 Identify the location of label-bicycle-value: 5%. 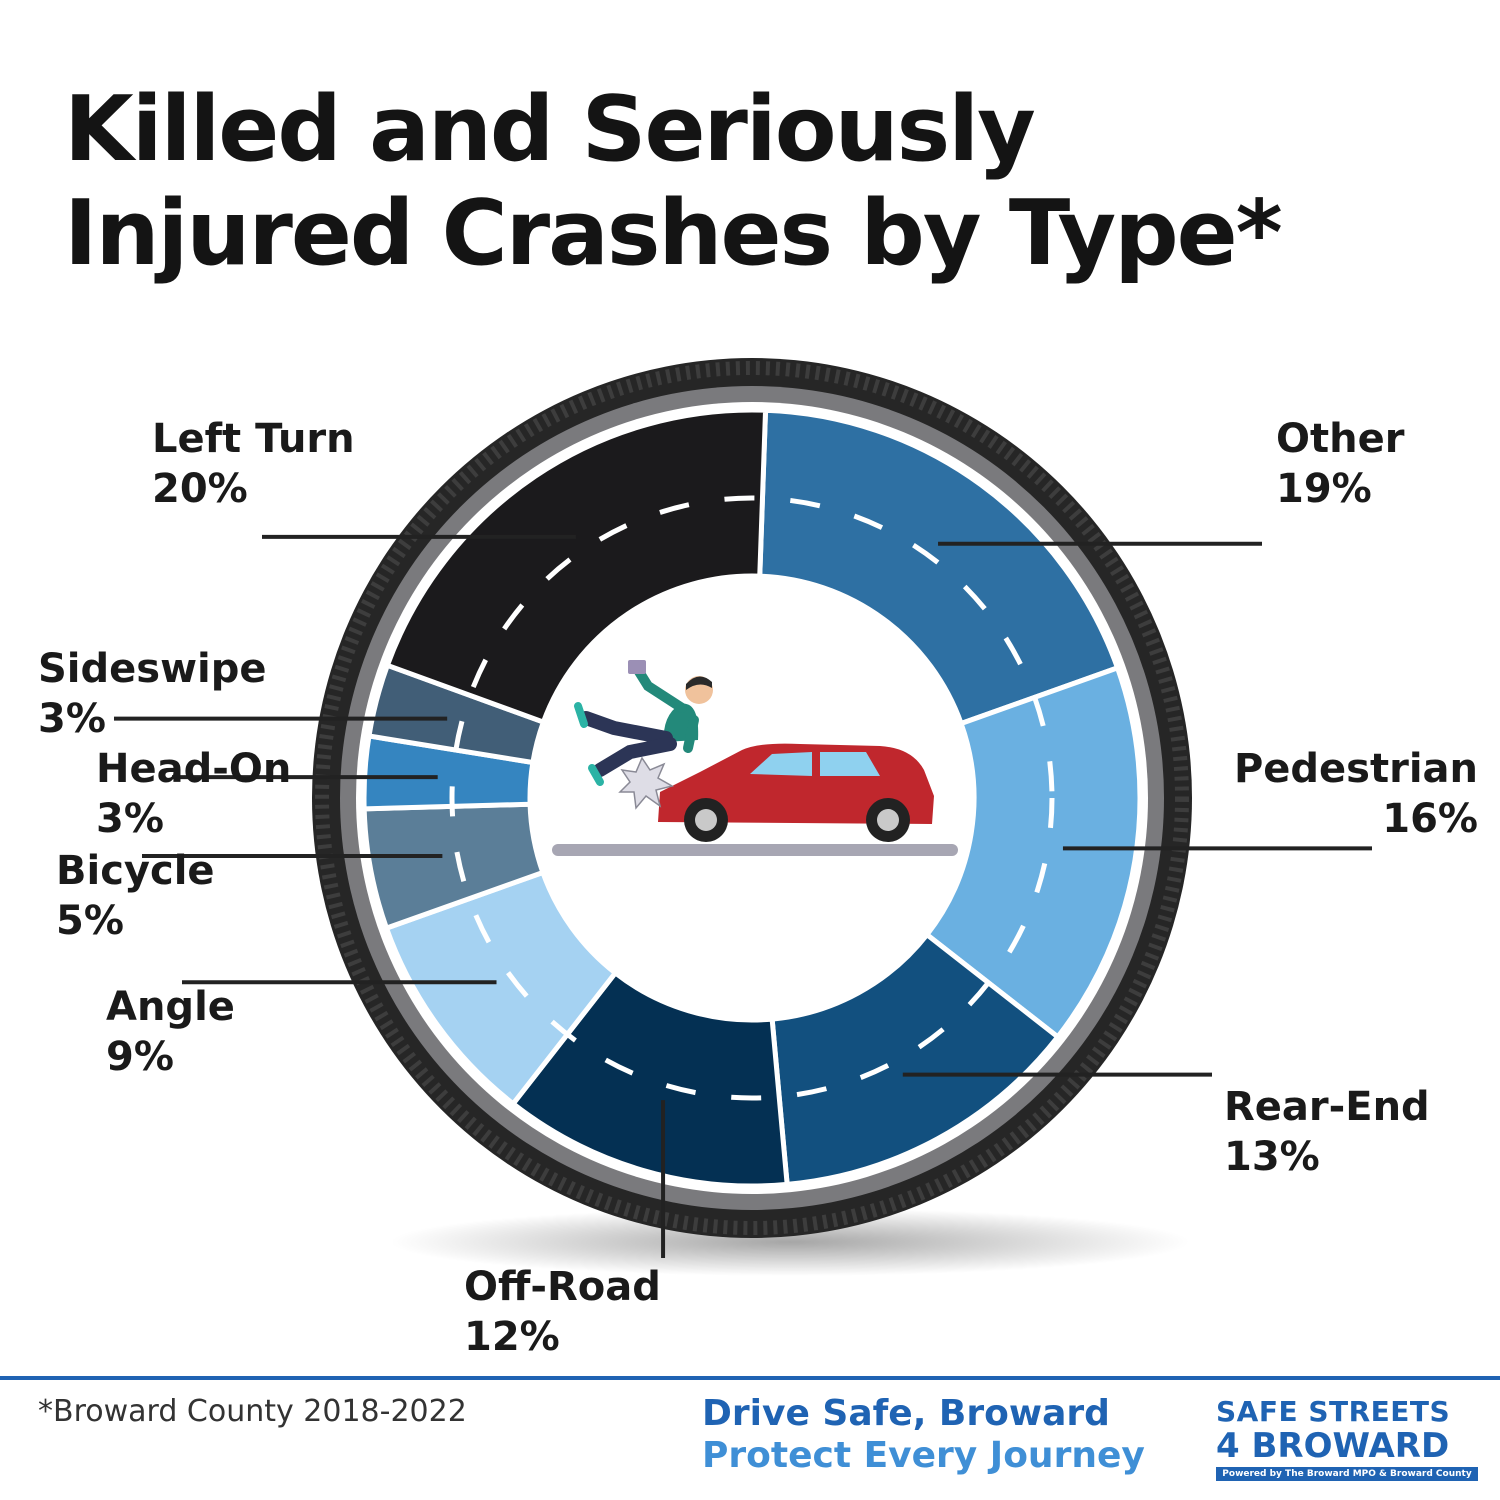
(90, 921).